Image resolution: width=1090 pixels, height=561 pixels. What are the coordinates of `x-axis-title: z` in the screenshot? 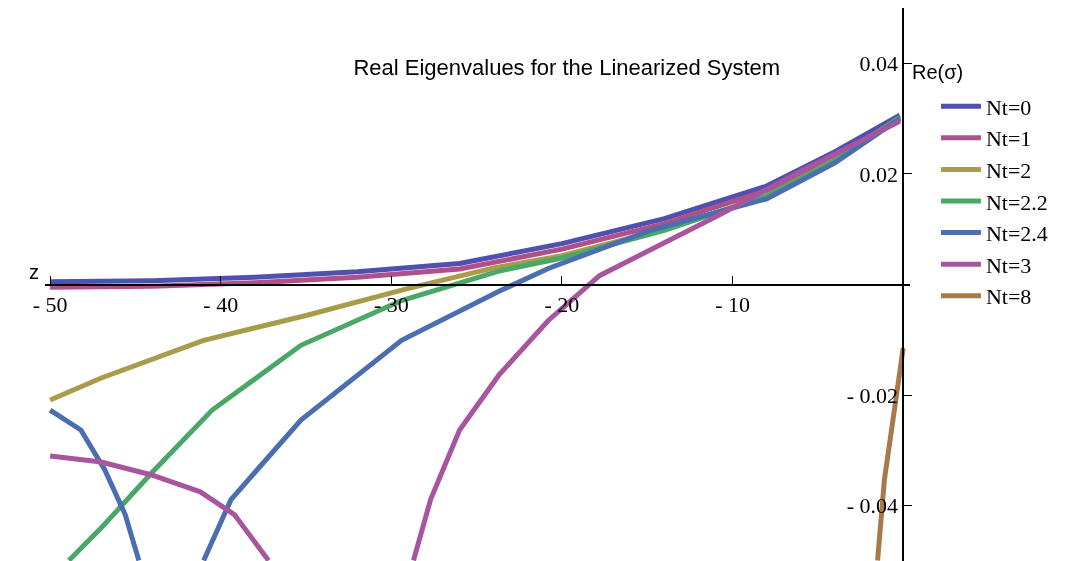 It's located at (34, 272).